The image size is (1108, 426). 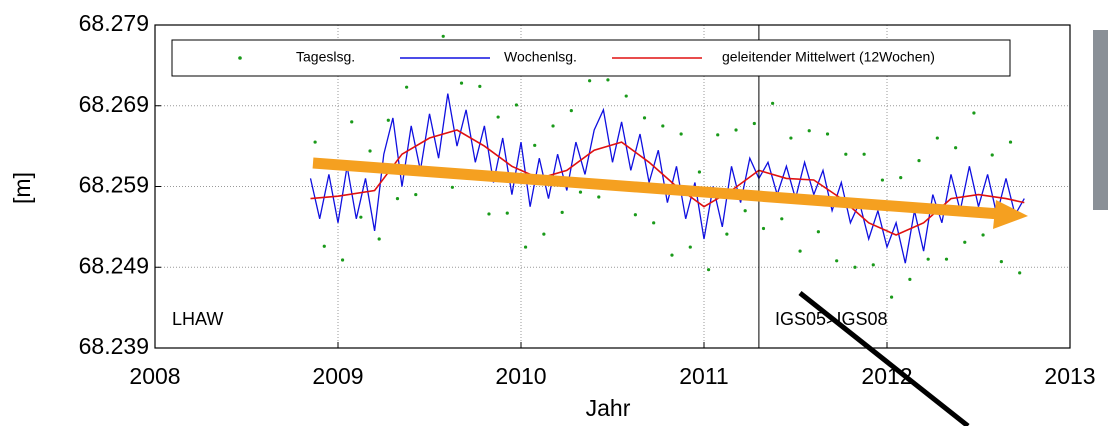 What do you see at coordinates (1069, 376) in the screenshot?
I see `x-tick-label: 2013` at bounding box center [1069, 376].